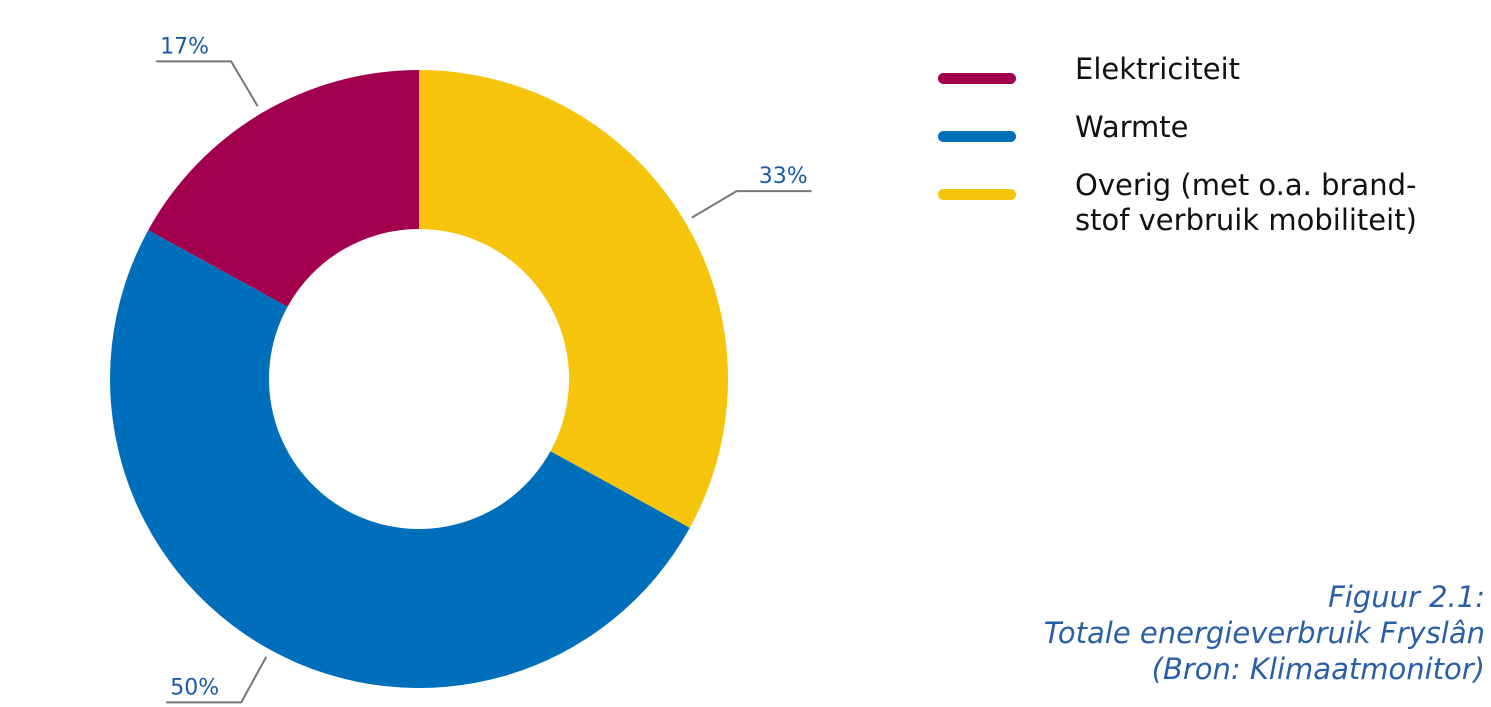 The width and height of the screenshot is (1491, 707). I want to click on legend-swatch-elektriciteit, so click(977, 78).